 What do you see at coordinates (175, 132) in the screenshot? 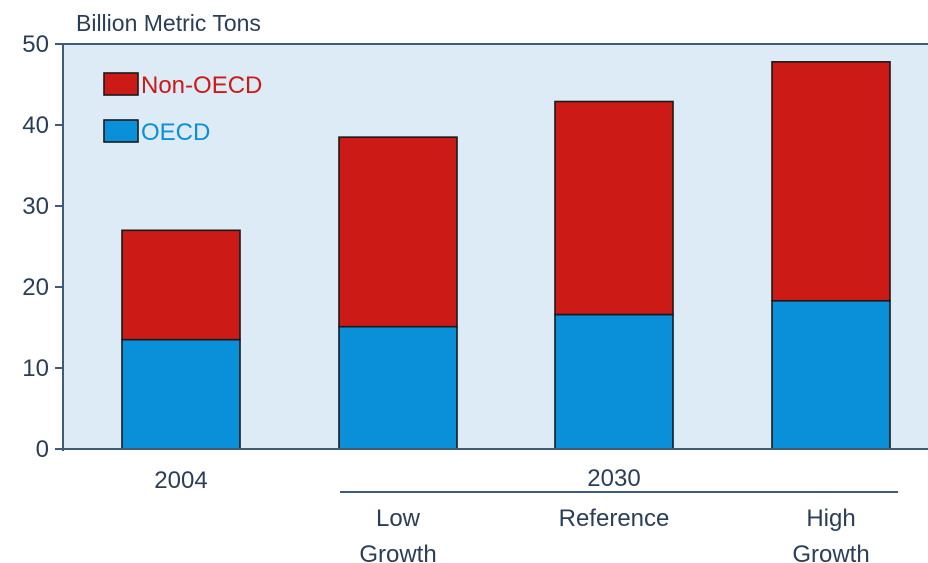
I see `legend-label-oecd: OECD` at bounding box center [175, 132].